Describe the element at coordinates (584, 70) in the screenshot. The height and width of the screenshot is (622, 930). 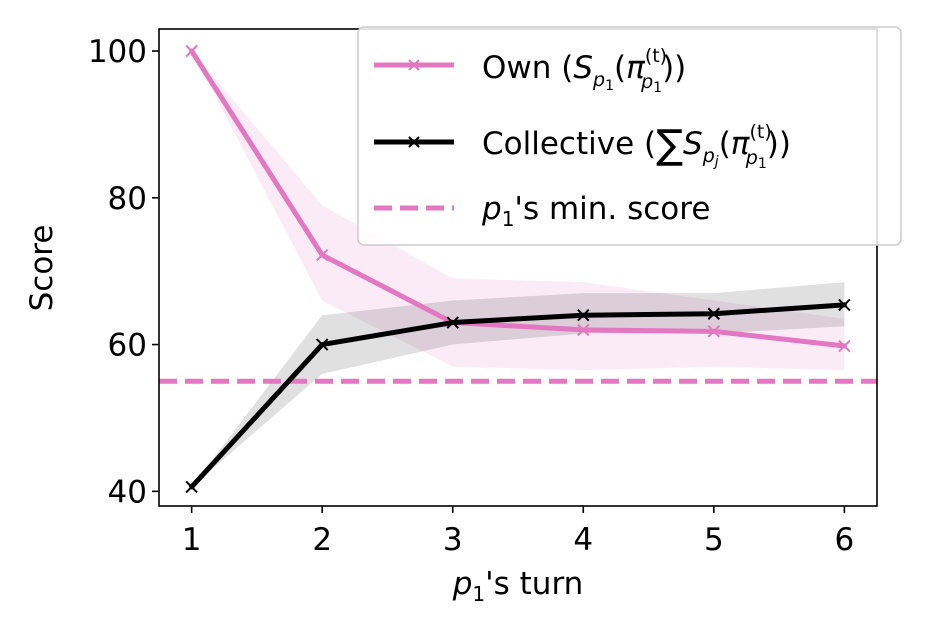
I see `legend-own-label: Own (Sp1(π(t) p1))` at that location.